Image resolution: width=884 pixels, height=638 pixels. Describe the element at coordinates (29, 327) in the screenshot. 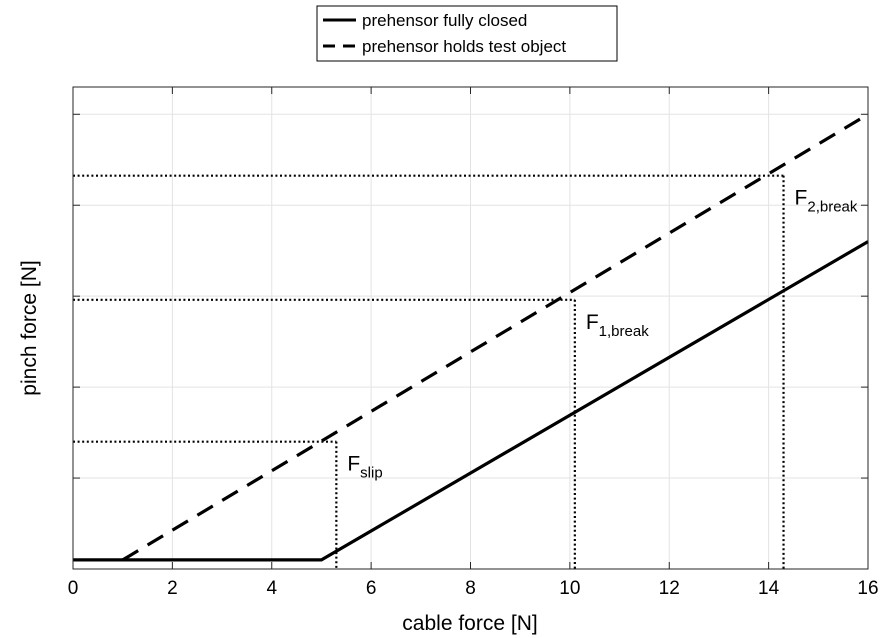

I see `y-axis-title: pinch force [N]` at that location.